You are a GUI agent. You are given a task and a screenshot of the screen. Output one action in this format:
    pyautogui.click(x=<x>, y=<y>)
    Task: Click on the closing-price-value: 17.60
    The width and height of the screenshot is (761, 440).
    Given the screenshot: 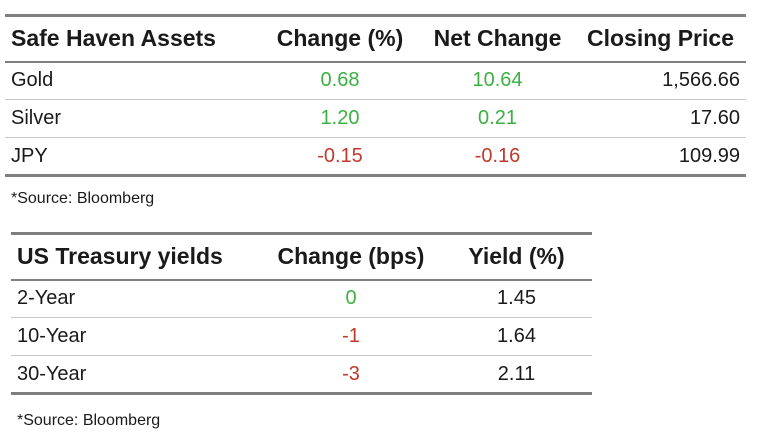 What is the action you would take?
    pyautogui.click(x=660, y=118)
    